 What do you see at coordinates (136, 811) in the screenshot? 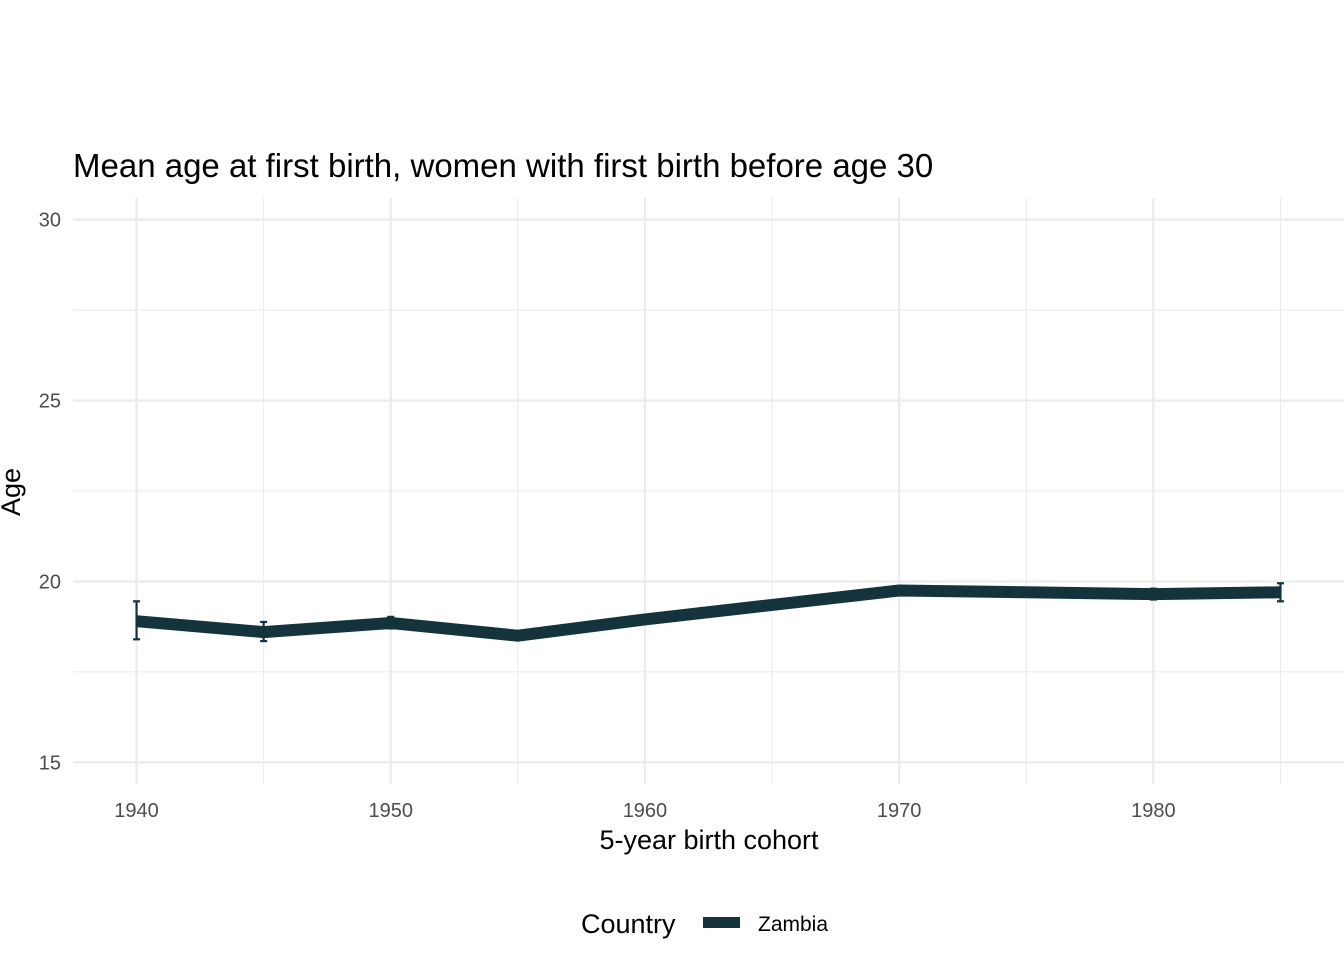
I see `x-tick-label: 1940` at bounding box center [136, 811].